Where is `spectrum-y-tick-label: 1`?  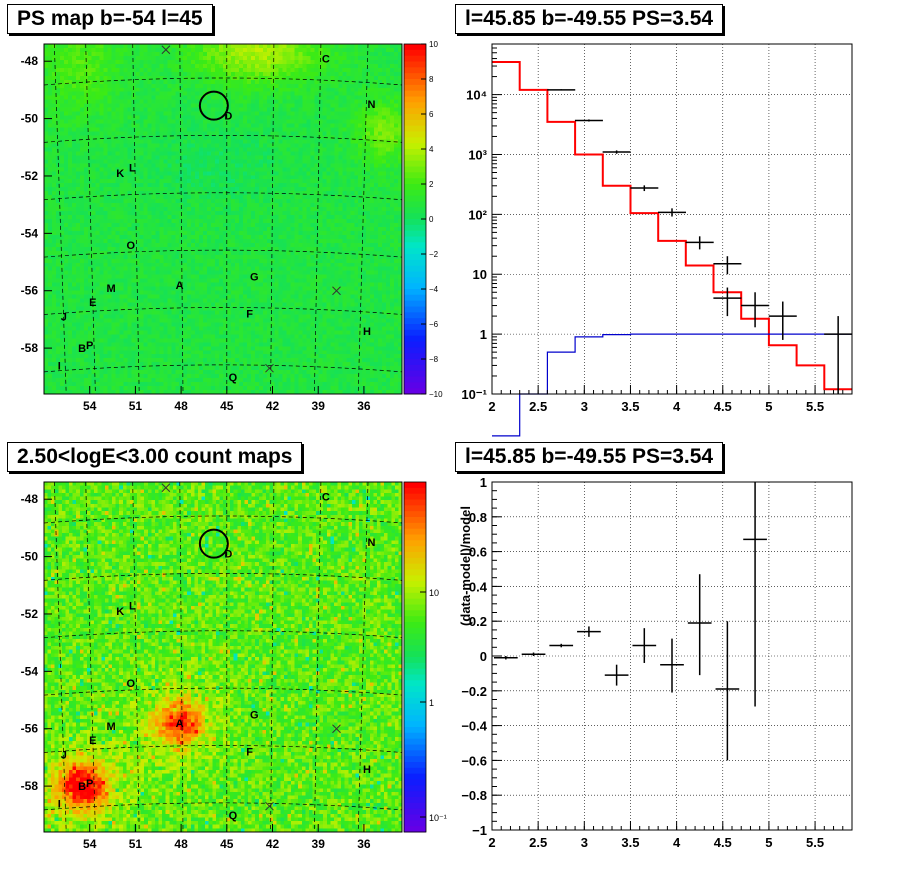 spectrum-y-tick-label: 1 is located at coordinates (483, 334).